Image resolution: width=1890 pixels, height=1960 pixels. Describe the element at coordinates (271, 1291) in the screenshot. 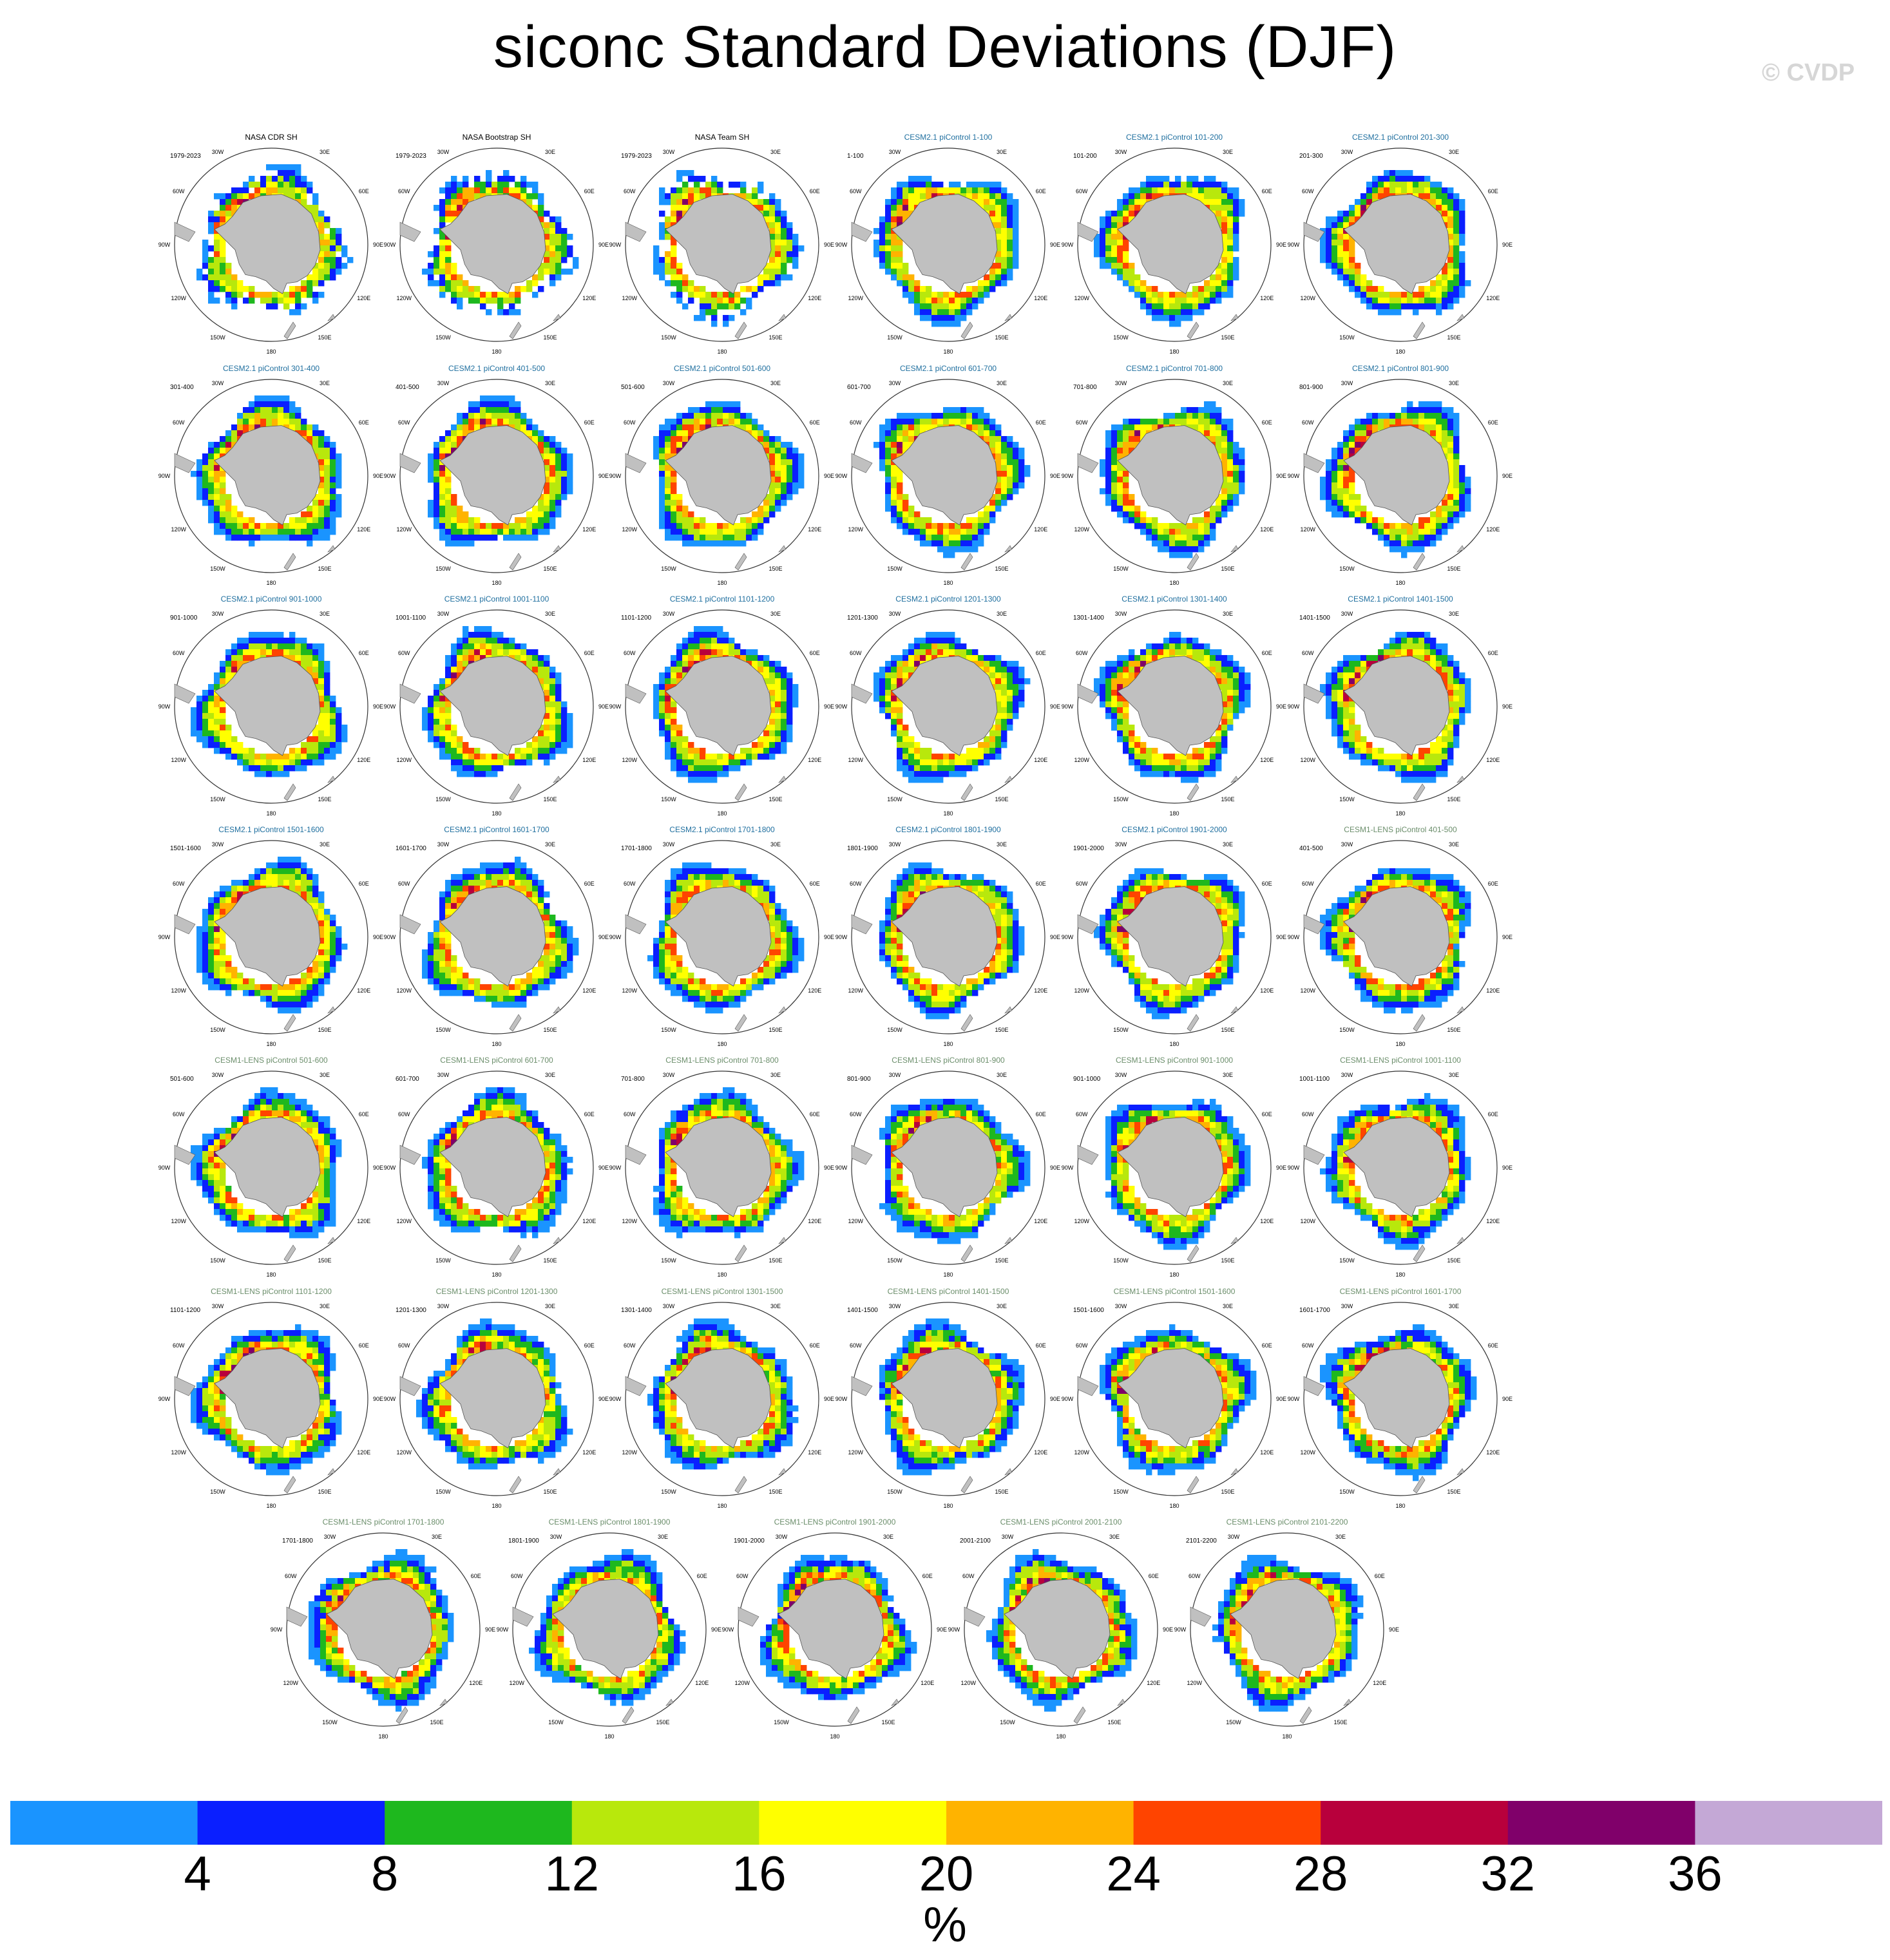

I see `panel-title: CESM1-LENS piControl 1101-1200` at that location.